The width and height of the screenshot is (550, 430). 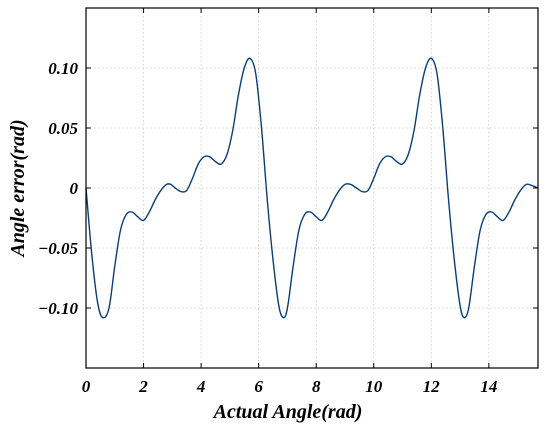 What do you see at coordinates (58, 248) in the screenshot?
I see `y-tick-label: −0.05` at bounding box center [58, 248].